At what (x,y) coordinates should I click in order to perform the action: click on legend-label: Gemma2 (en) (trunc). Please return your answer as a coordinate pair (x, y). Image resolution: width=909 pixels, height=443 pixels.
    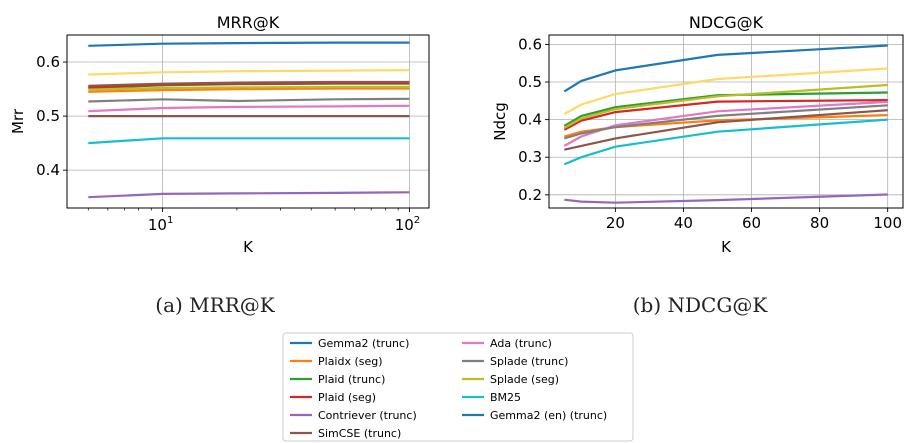
    Looking at the image, I should click on (548, 415).